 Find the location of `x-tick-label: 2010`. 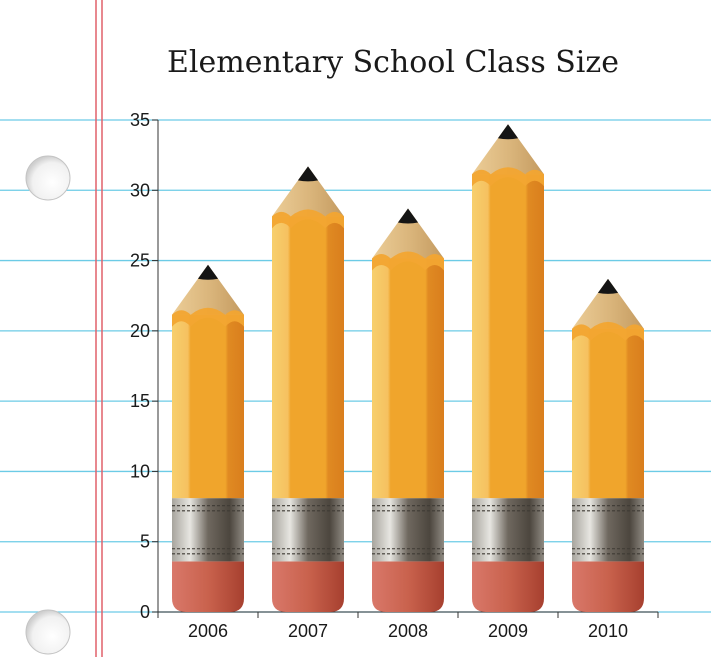

x-tick-label: 2010 is located at coordinates (608, 631).